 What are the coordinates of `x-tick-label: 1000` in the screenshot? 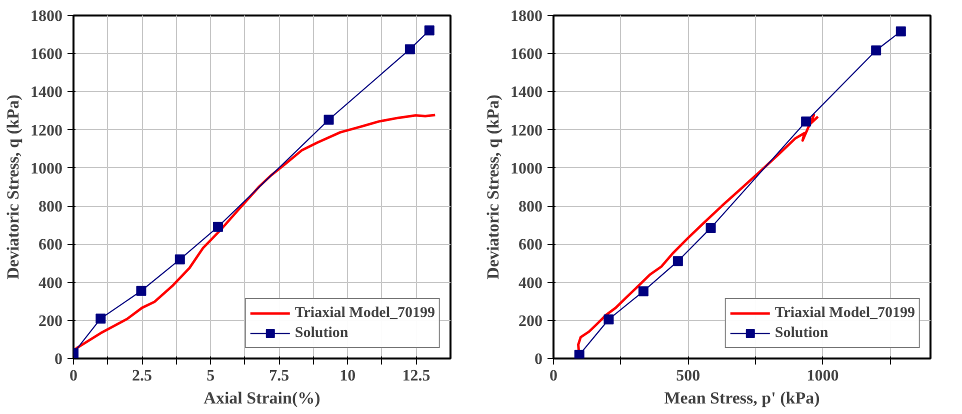 It's located at (822, 376).